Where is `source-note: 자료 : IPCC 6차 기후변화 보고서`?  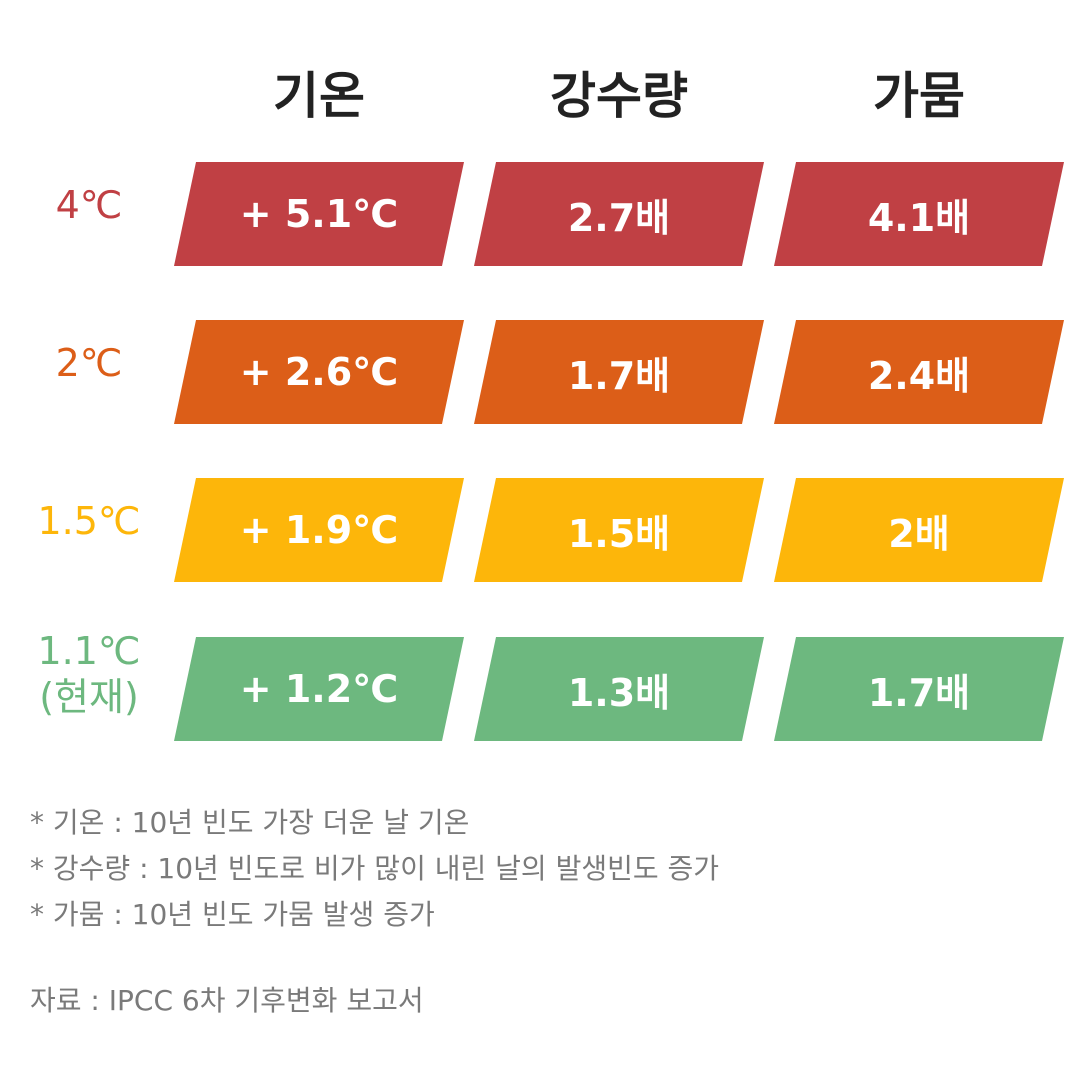 source-note: 자료 : IPCC 6차 기후변화 보고서 is located at coordinates (227, 1000).